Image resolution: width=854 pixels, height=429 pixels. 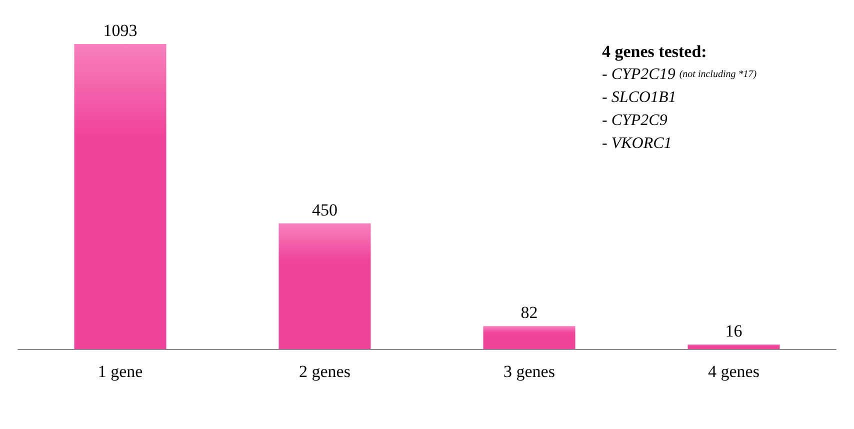 I want to click on annotation: - SLCO1B1, so click(x=639, y=97).